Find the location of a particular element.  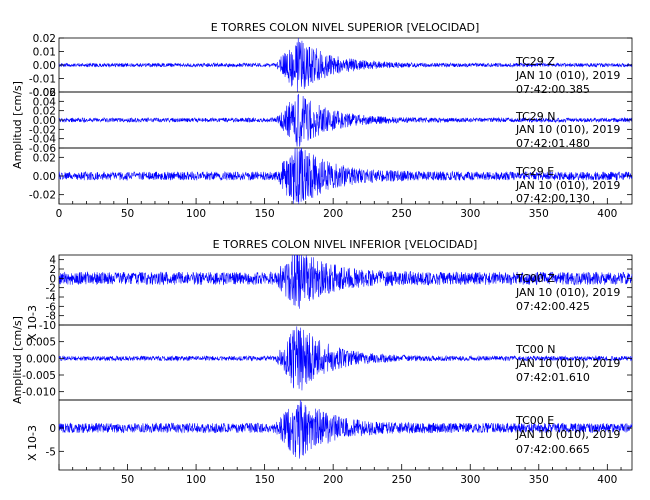

upper-panel-n-ytick-label: 0.06 is located at coordinates (45, 93).